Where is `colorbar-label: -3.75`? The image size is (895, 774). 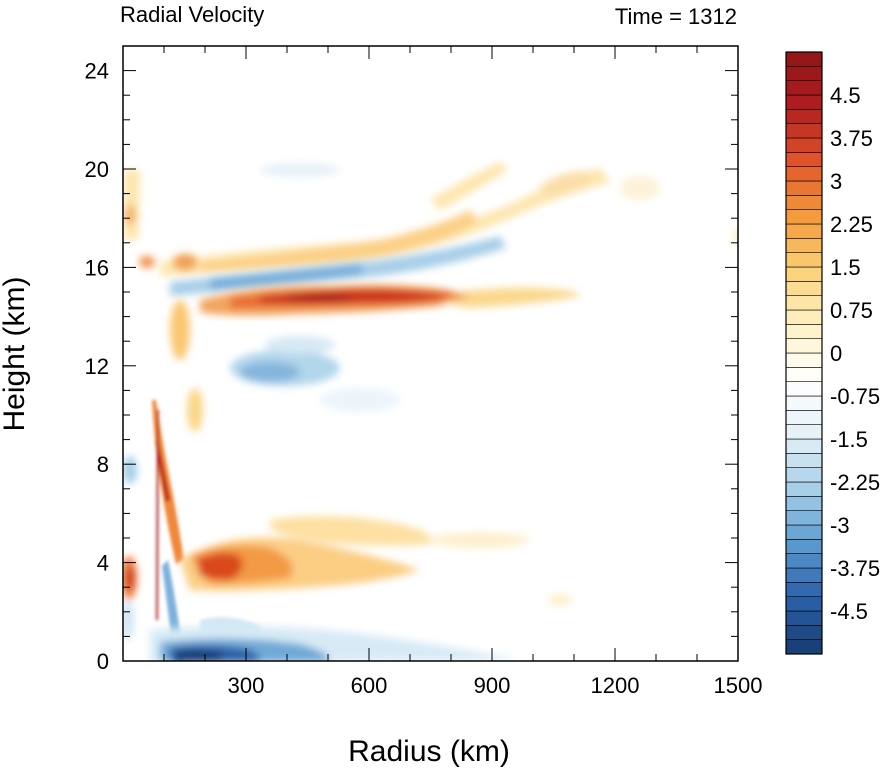 colorbar-label: -3.75 is located at coordinates (855, 568).